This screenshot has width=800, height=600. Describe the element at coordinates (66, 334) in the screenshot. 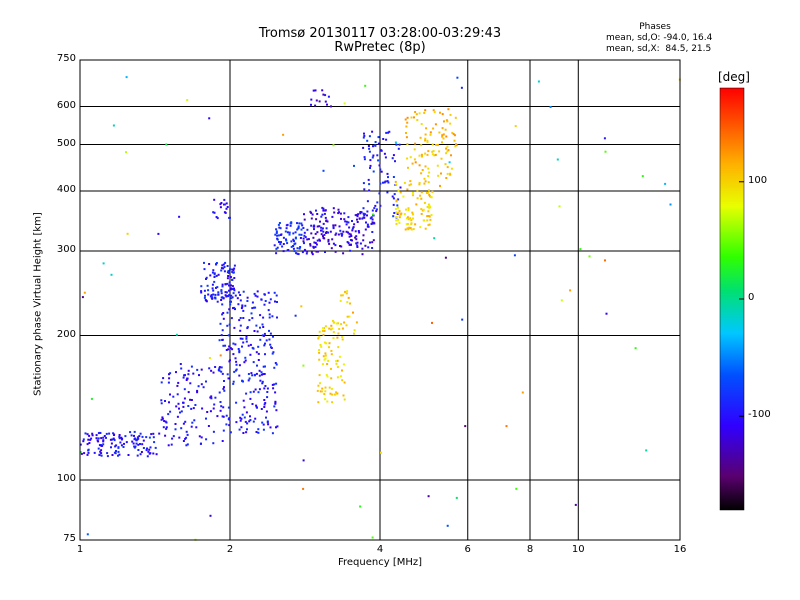

I see `y-tick-label: 200` at that location.